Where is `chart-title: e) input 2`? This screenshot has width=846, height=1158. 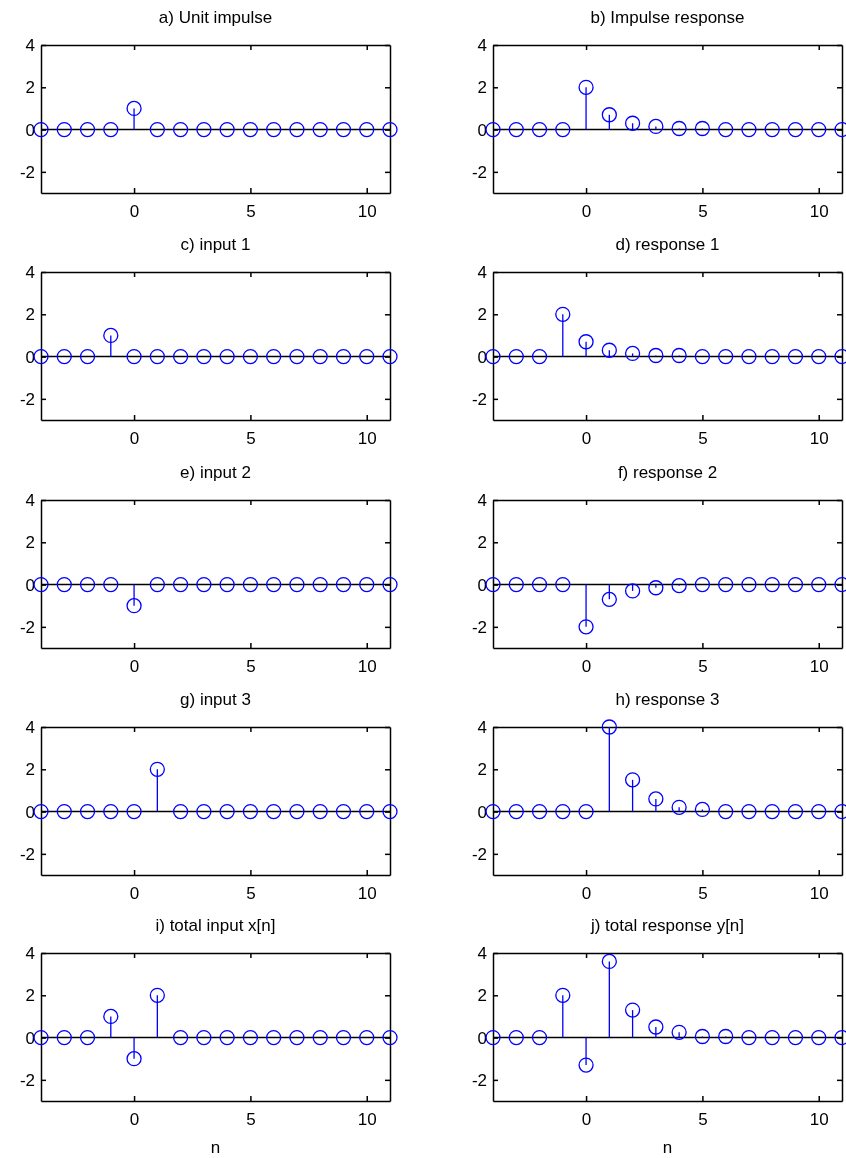 chart-title: e) input 2 is located at coordinates (215, 472).